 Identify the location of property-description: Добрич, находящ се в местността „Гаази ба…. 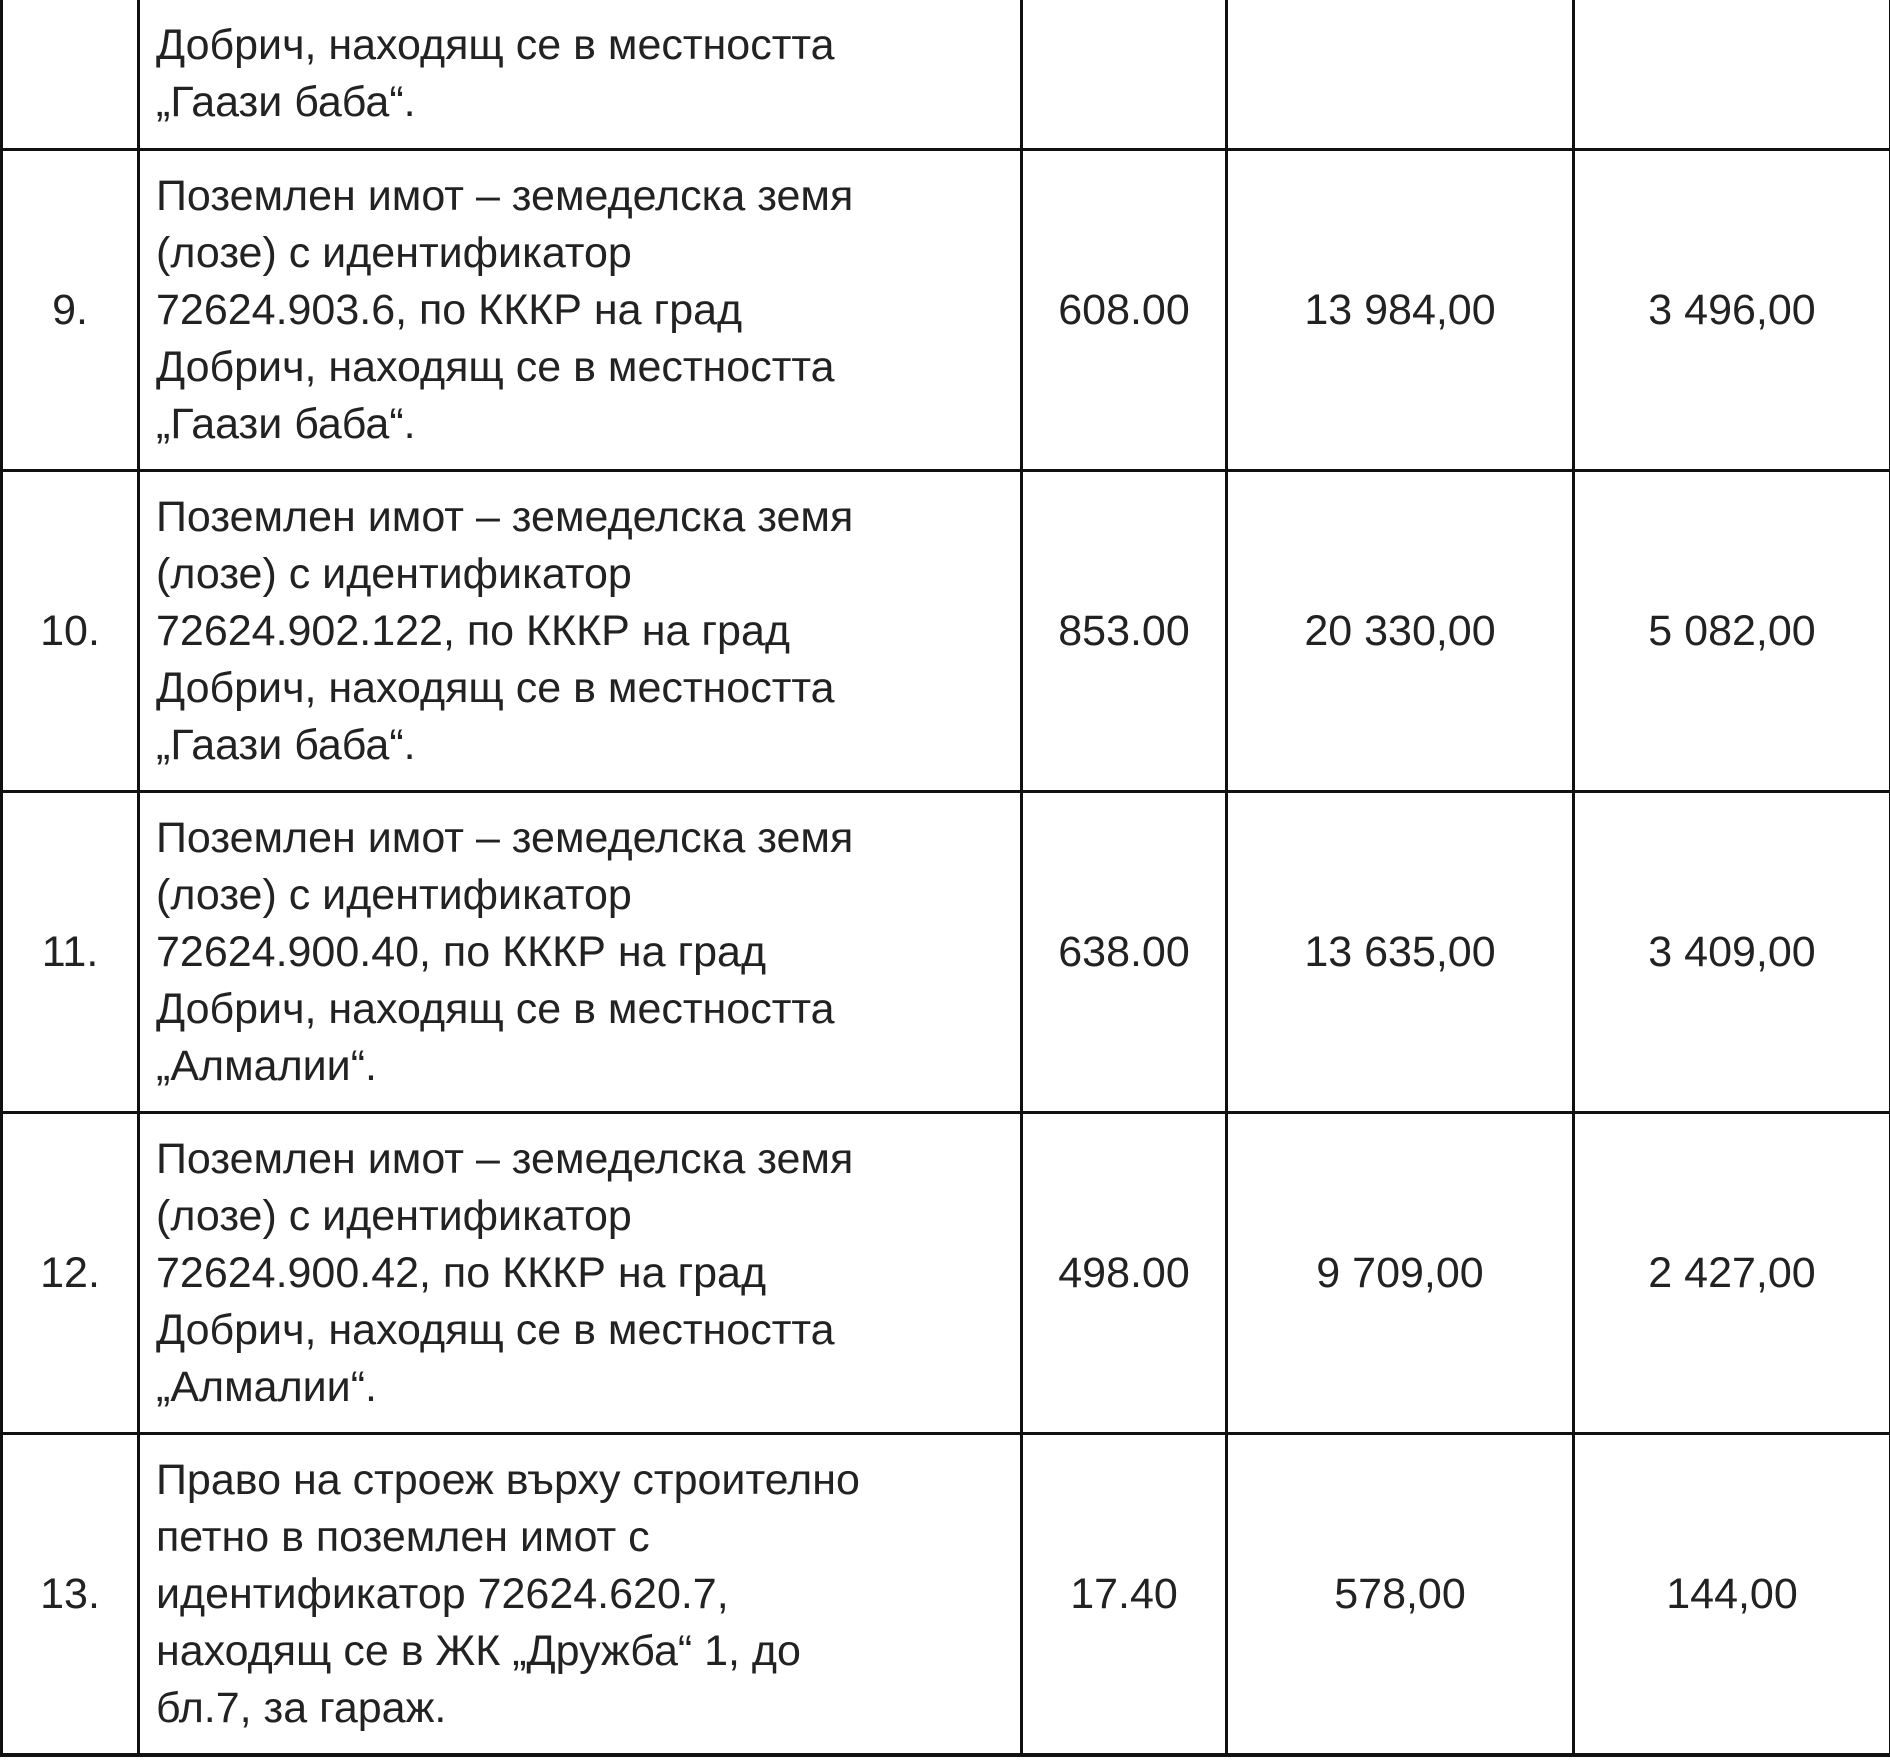
(580, 75).